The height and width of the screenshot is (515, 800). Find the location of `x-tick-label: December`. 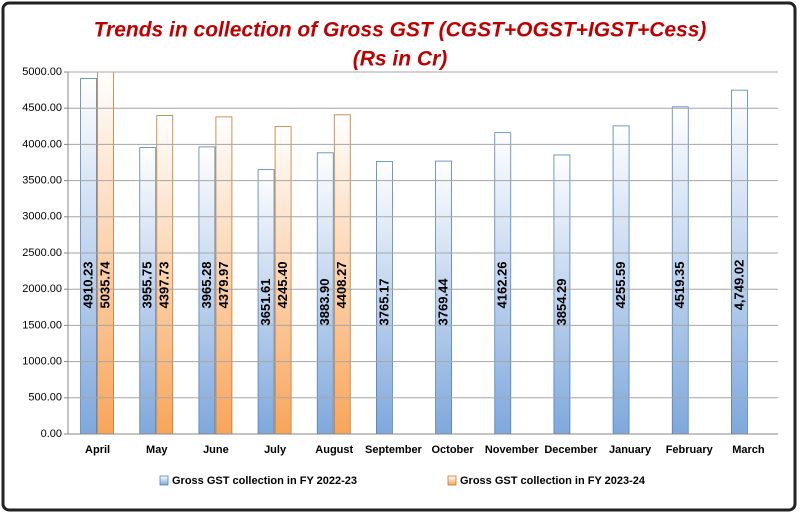

x-tick-label: December is located at coordinates (571, 450).